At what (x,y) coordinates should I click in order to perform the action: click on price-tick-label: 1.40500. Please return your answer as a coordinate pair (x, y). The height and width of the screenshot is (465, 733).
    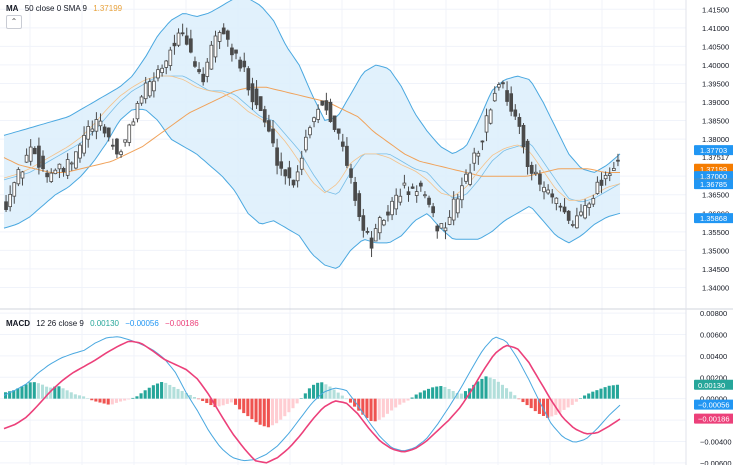
    Looking at the image, I should click on (715, 46).